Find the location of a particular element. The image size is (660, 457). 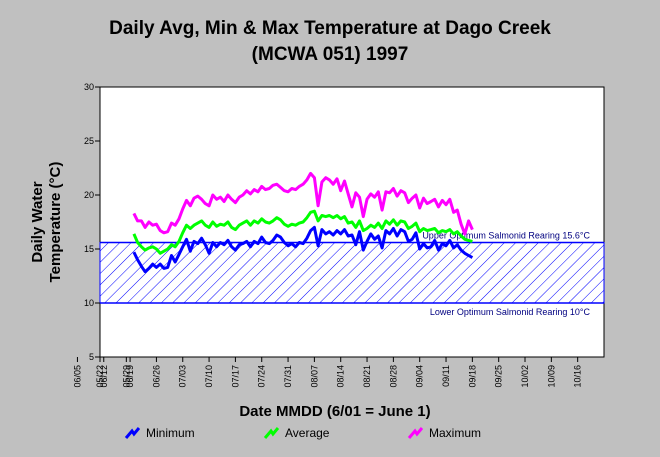

y-axis-label-line2: Temperature (°C) is located at coordinates (55, 222).